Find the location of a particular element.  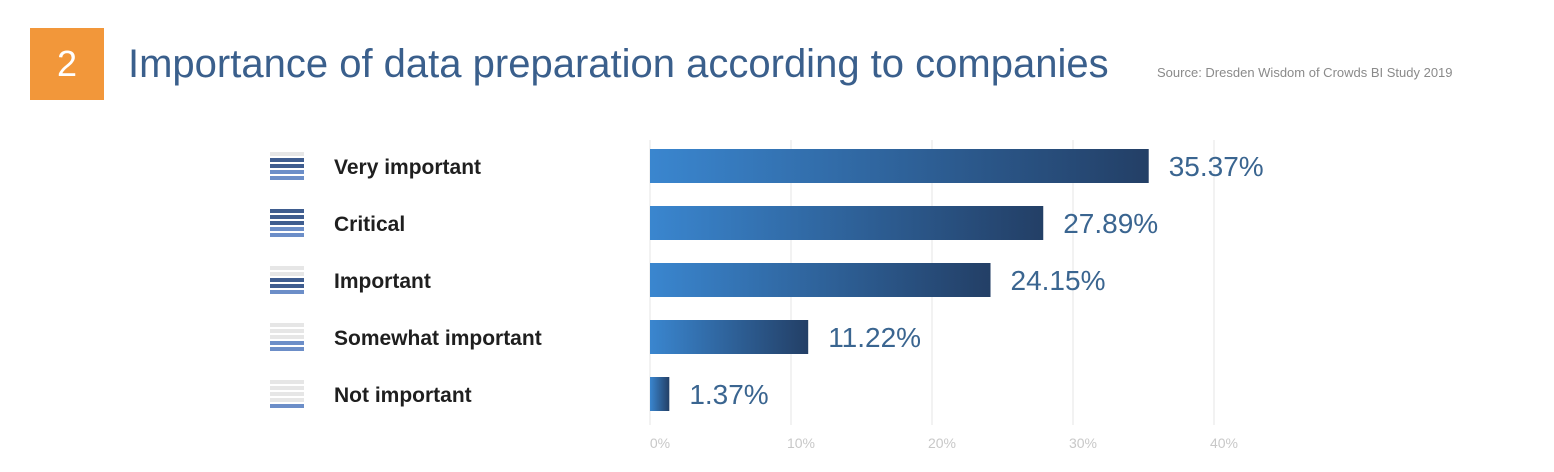

section-number-badge: 2 is located at coordinates (67, 64).